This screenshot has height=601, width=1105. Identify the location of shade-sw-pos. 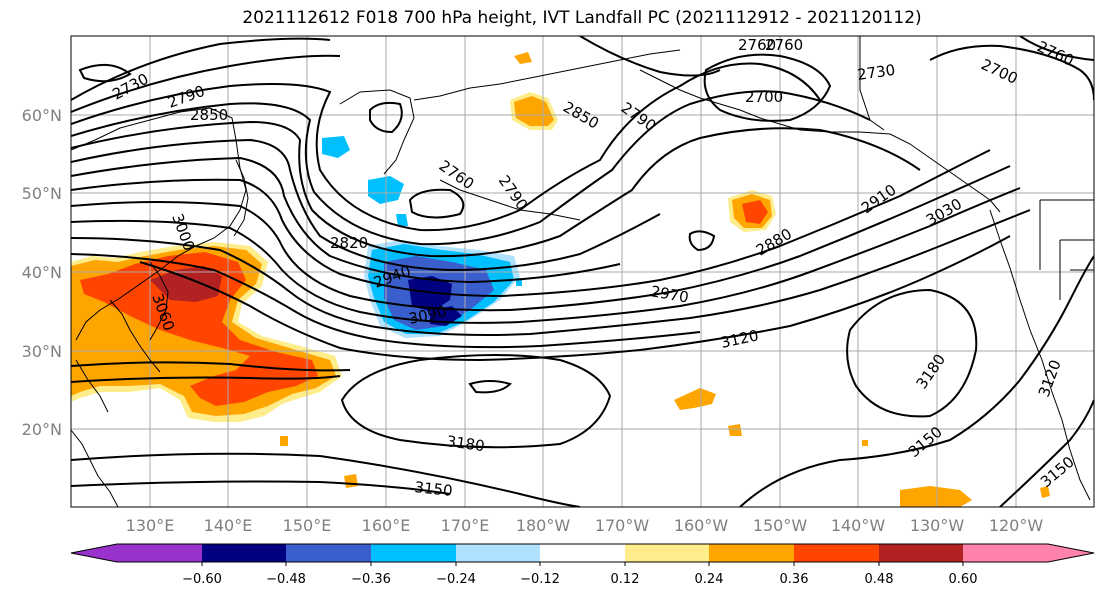
(936, 496).